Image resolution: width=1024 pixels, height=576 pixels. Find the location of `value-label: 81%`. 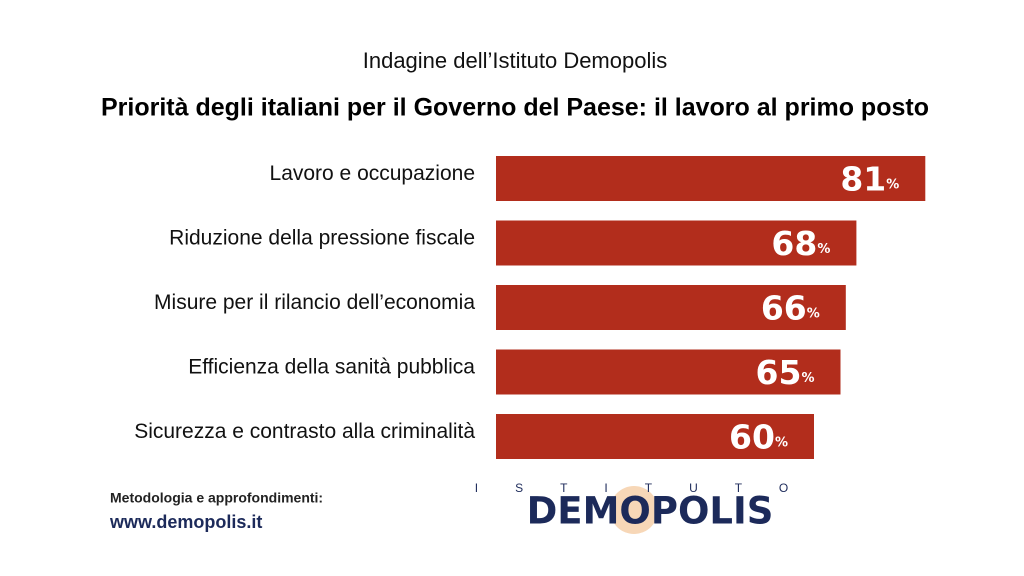

value-label: 81% is located at coordinates (869, 178).